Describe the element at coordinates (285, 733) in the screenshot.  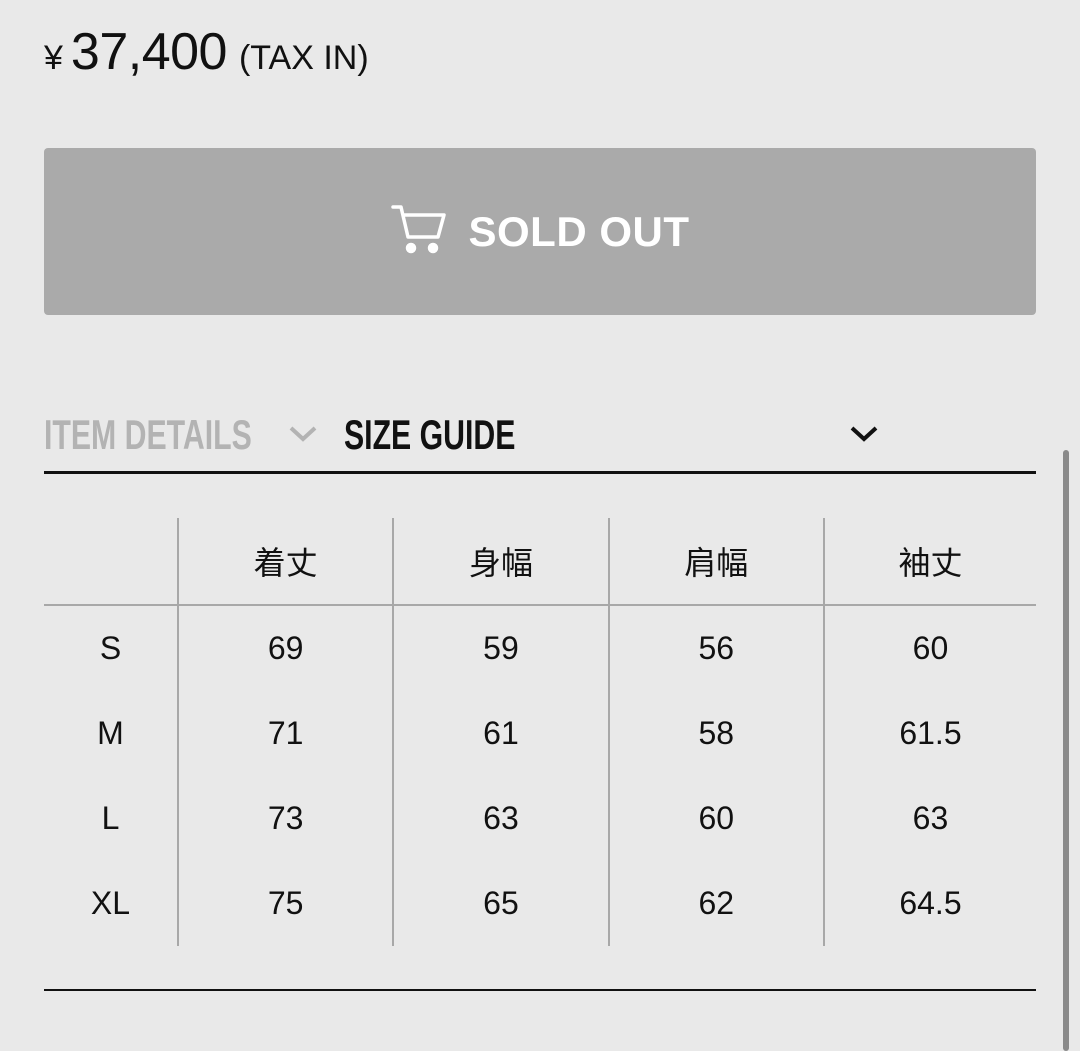
I see `measurement-cell: 71` at that location.